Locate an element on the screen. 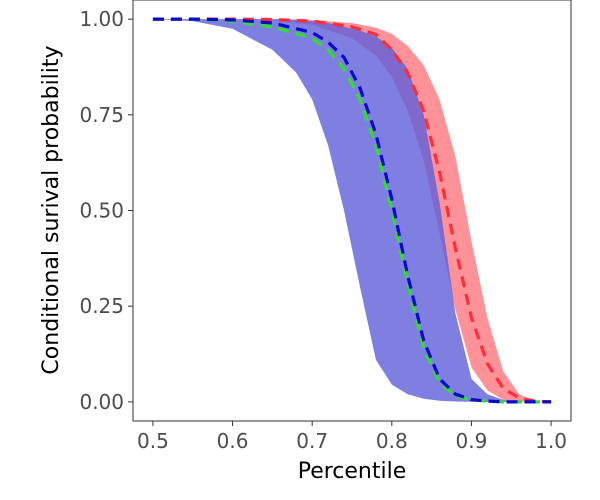 This screenshot has width=600, height=500. x-tick-label: 0.9 is located at coordinates (472, 441).